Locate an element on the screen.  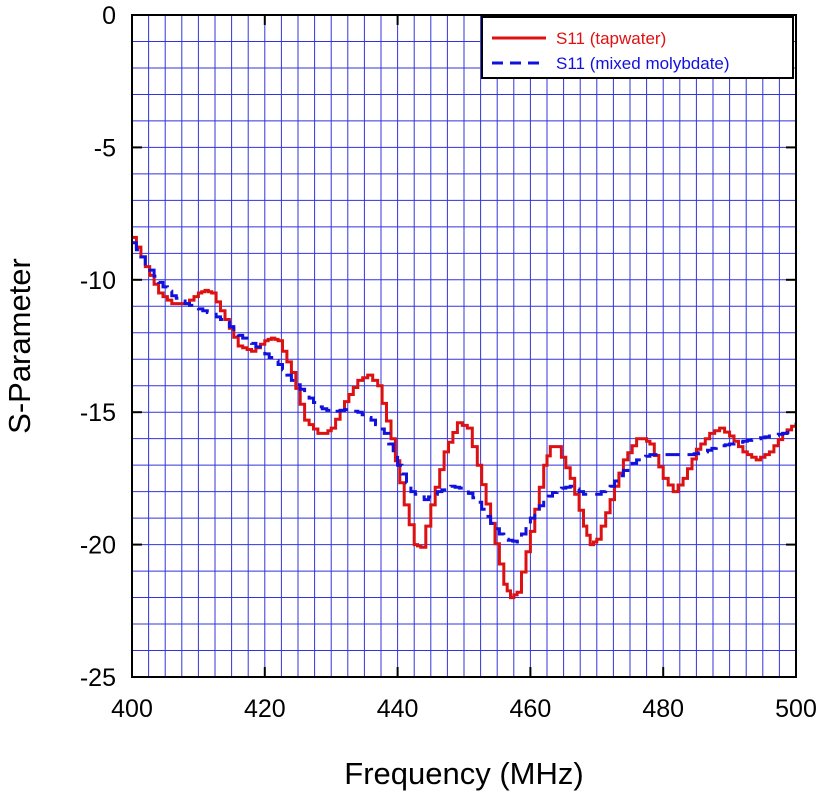
x-tick-label: 480 is located at coordinates (663, 709).